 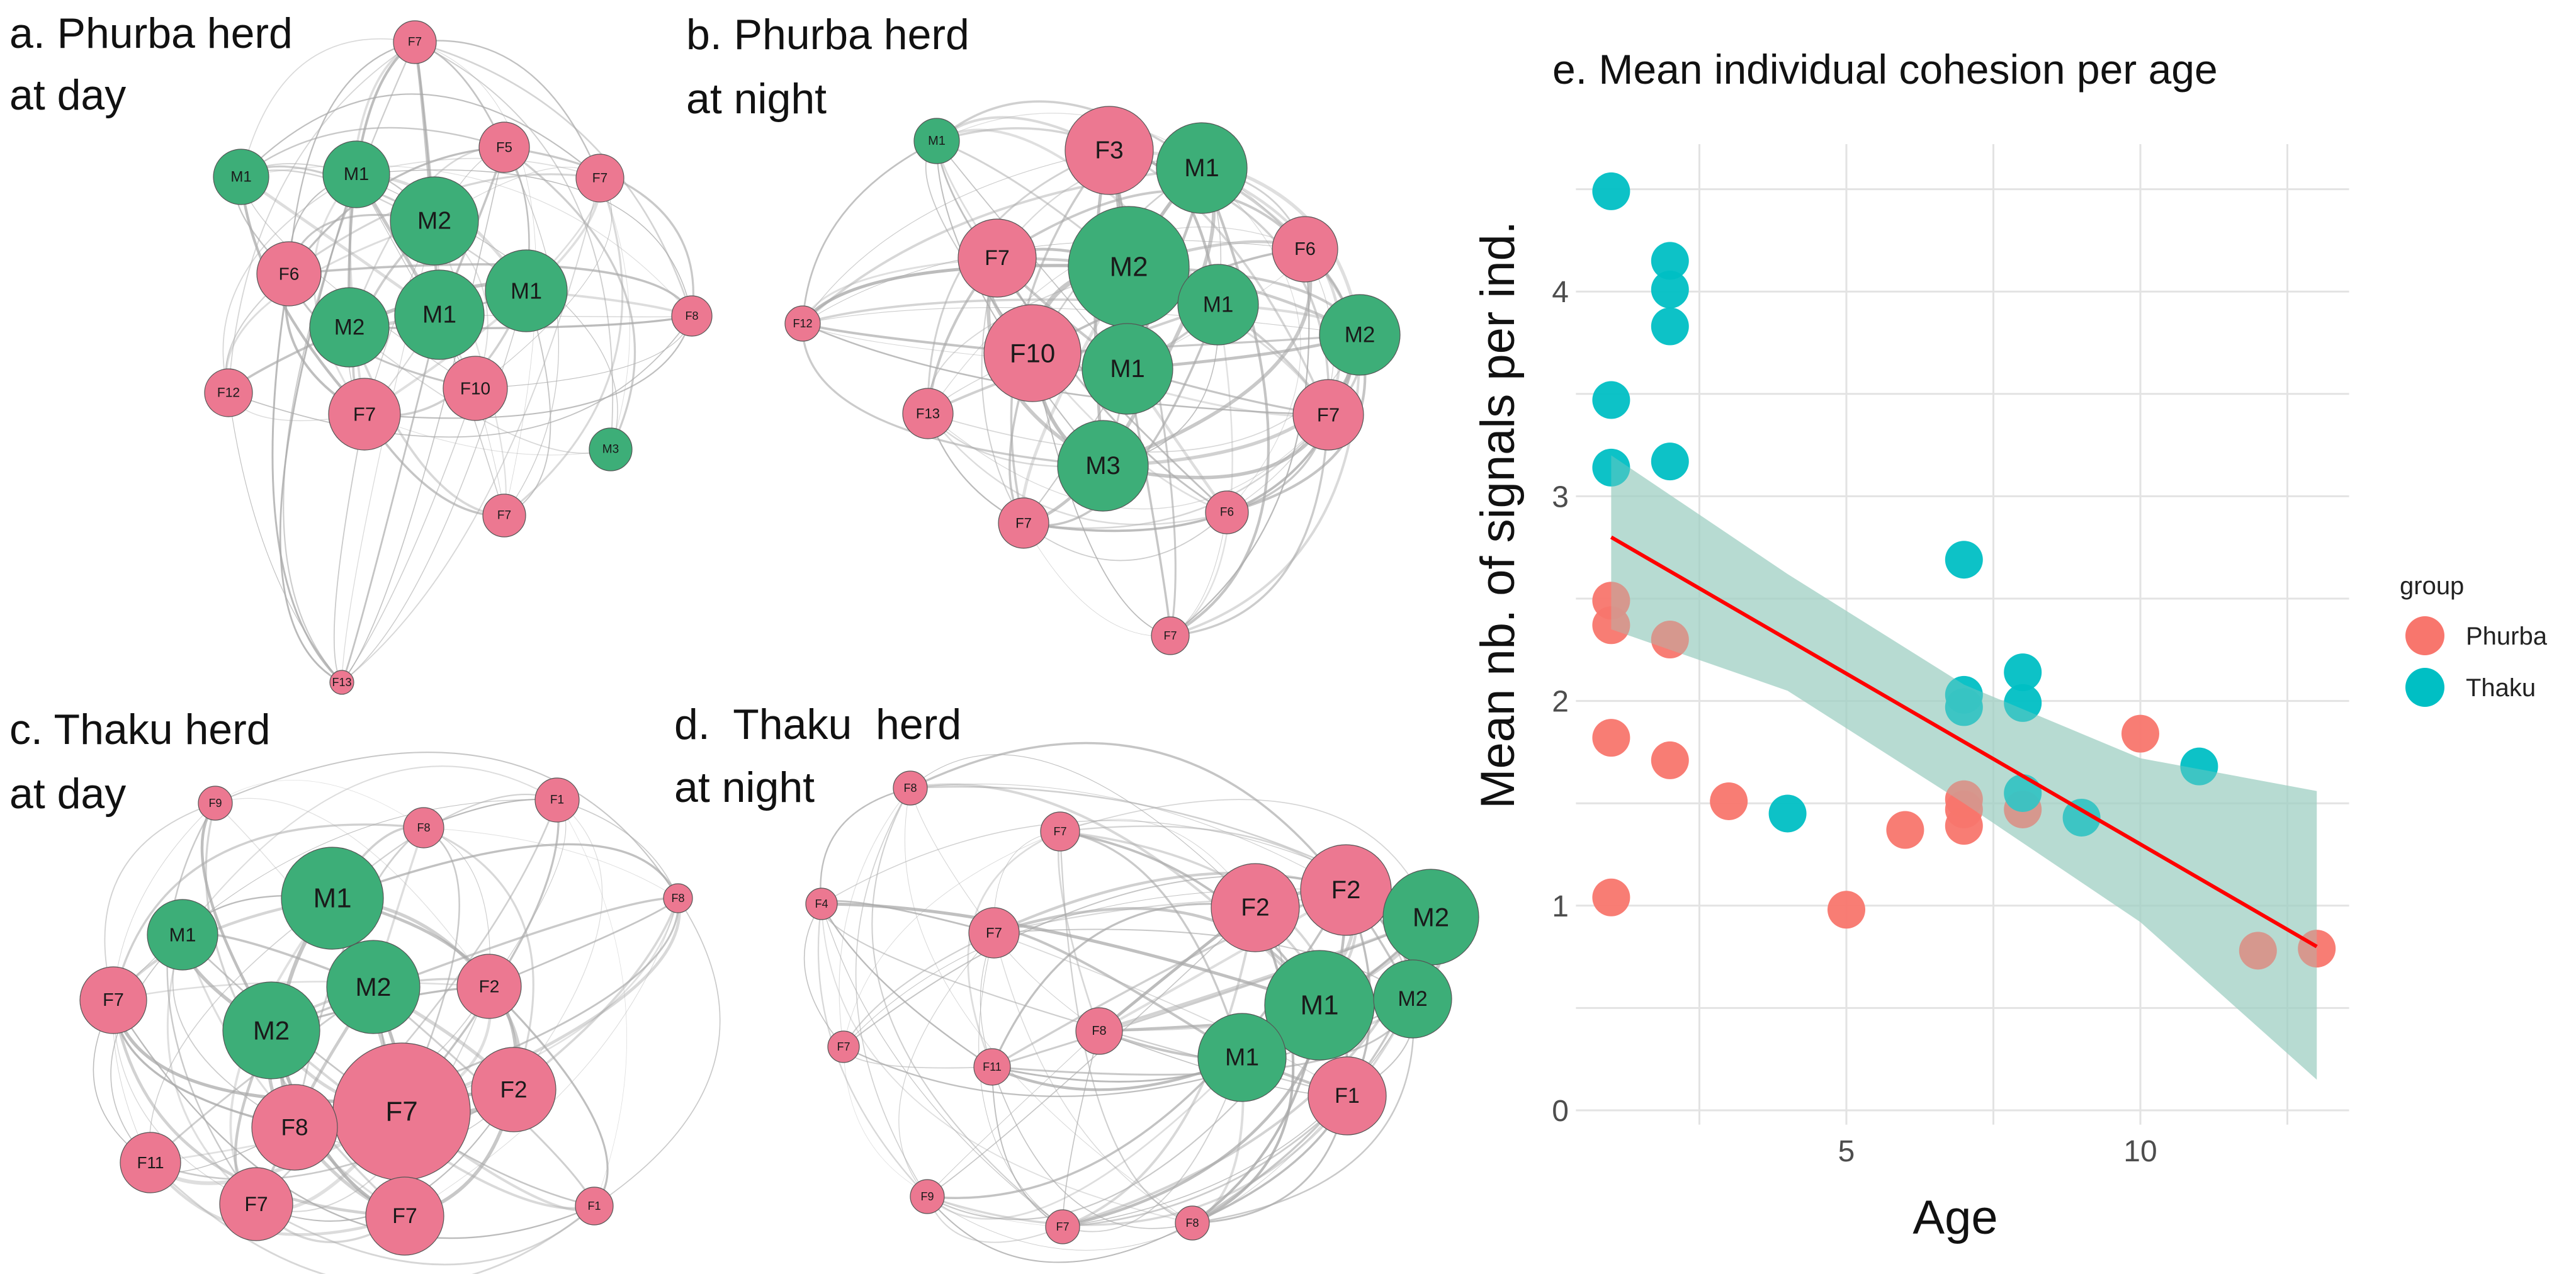 I want to click on network-node: F11, so click(x=992, y=1067).